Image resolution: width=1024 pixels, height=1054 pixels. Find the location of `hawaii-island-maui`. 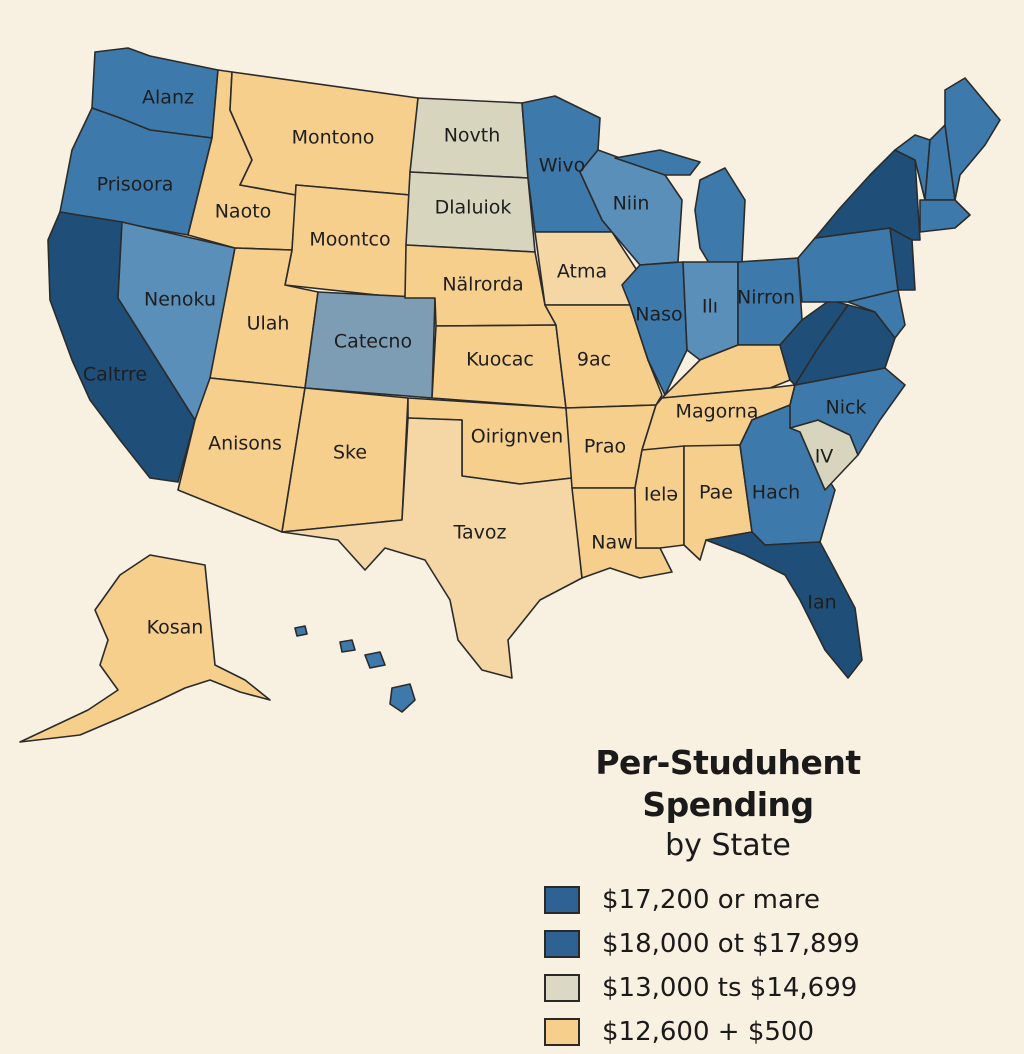

hawaii-island-maui is located at coordinates (375, 660).